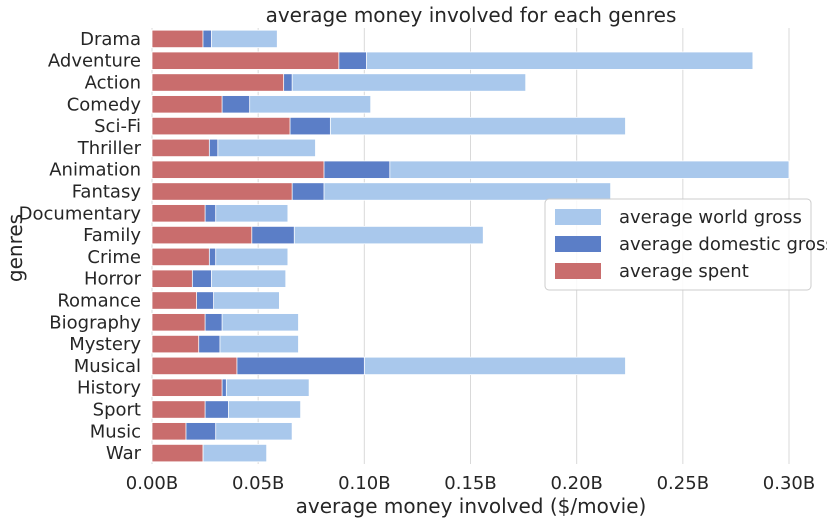 Image resolution: width=827 pixels, height=522 pixels. What do you see at coordinates (113, 83) in the screenshot?
I see `y-tick-label: Action` at bounding box center [113, 83].